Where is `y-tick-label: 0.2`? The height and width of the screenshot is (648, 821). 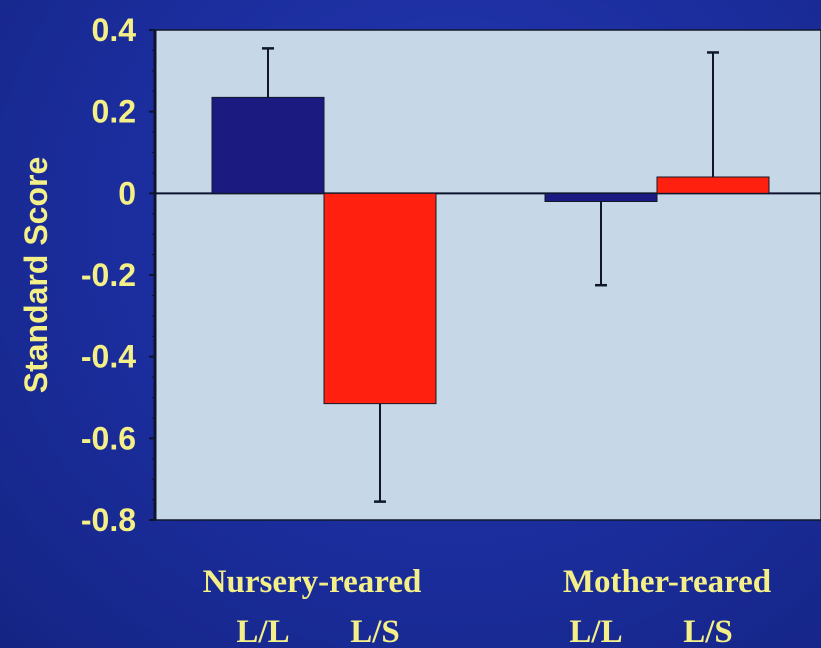 y-tick-label: 0.2 is located at coordinates (114, 112).